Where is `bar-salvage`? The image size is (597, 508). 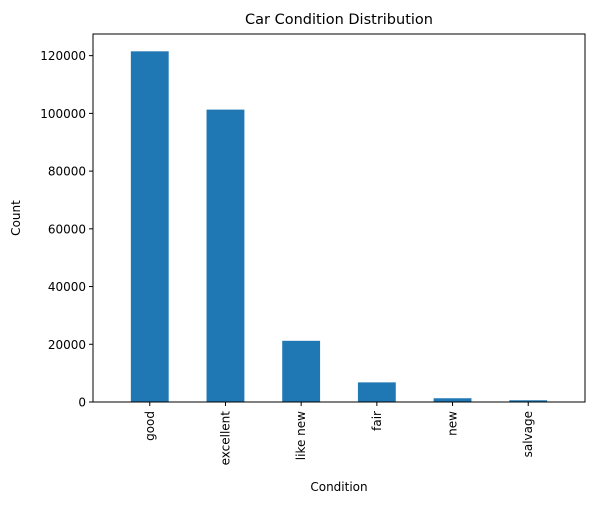
bar-salvage is located at coordinates (528, 401).